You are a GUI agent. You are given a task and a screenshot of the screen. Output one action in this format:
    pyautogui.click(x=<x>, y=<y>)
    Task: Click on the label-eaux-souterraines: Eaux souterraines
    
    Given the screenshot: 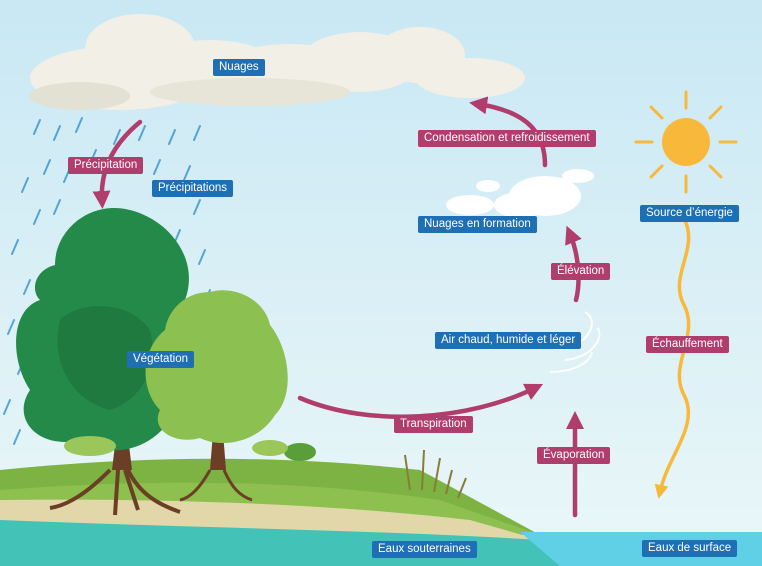 What is the action you would take?
    pyautogui.click(x=424, y=549)
    